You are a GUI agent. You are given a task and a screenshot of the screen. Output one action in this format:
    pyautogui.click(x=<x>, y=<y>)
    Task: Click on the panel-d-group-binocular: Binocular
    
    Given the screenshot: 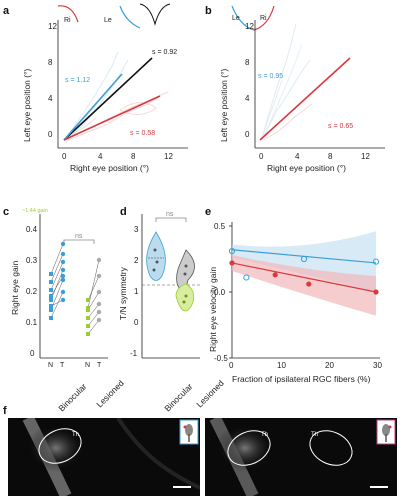 What is the action you would take?
    pyautogui.click(x=178, y=397)
    